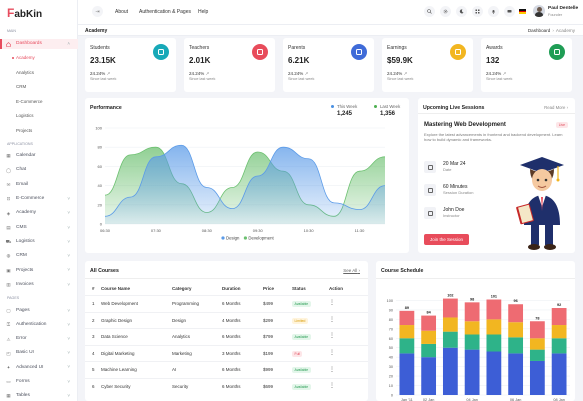  What do you see at coordinates (39, 353) in the screenshot?
I see `sidebar-item-basicui: ◰ Basic UI ˅` at bounding box center [39, 353].